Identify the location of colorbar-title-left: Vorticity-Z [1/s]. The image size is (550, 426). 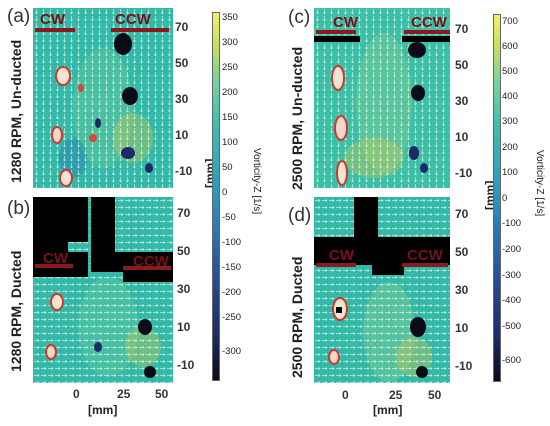
(256, 181).